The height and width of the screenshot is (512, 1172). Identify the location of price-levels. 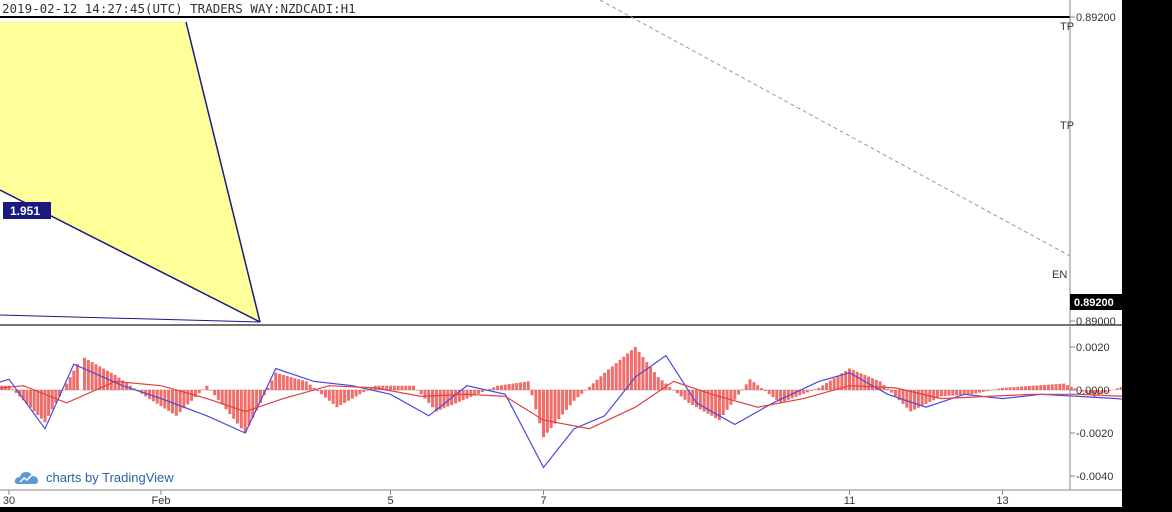
(535, 9).